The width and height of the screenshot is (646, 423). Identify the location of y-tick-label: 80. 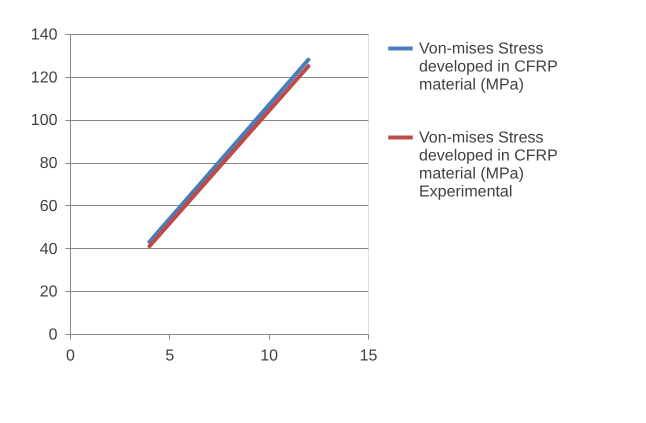
(49, 163).